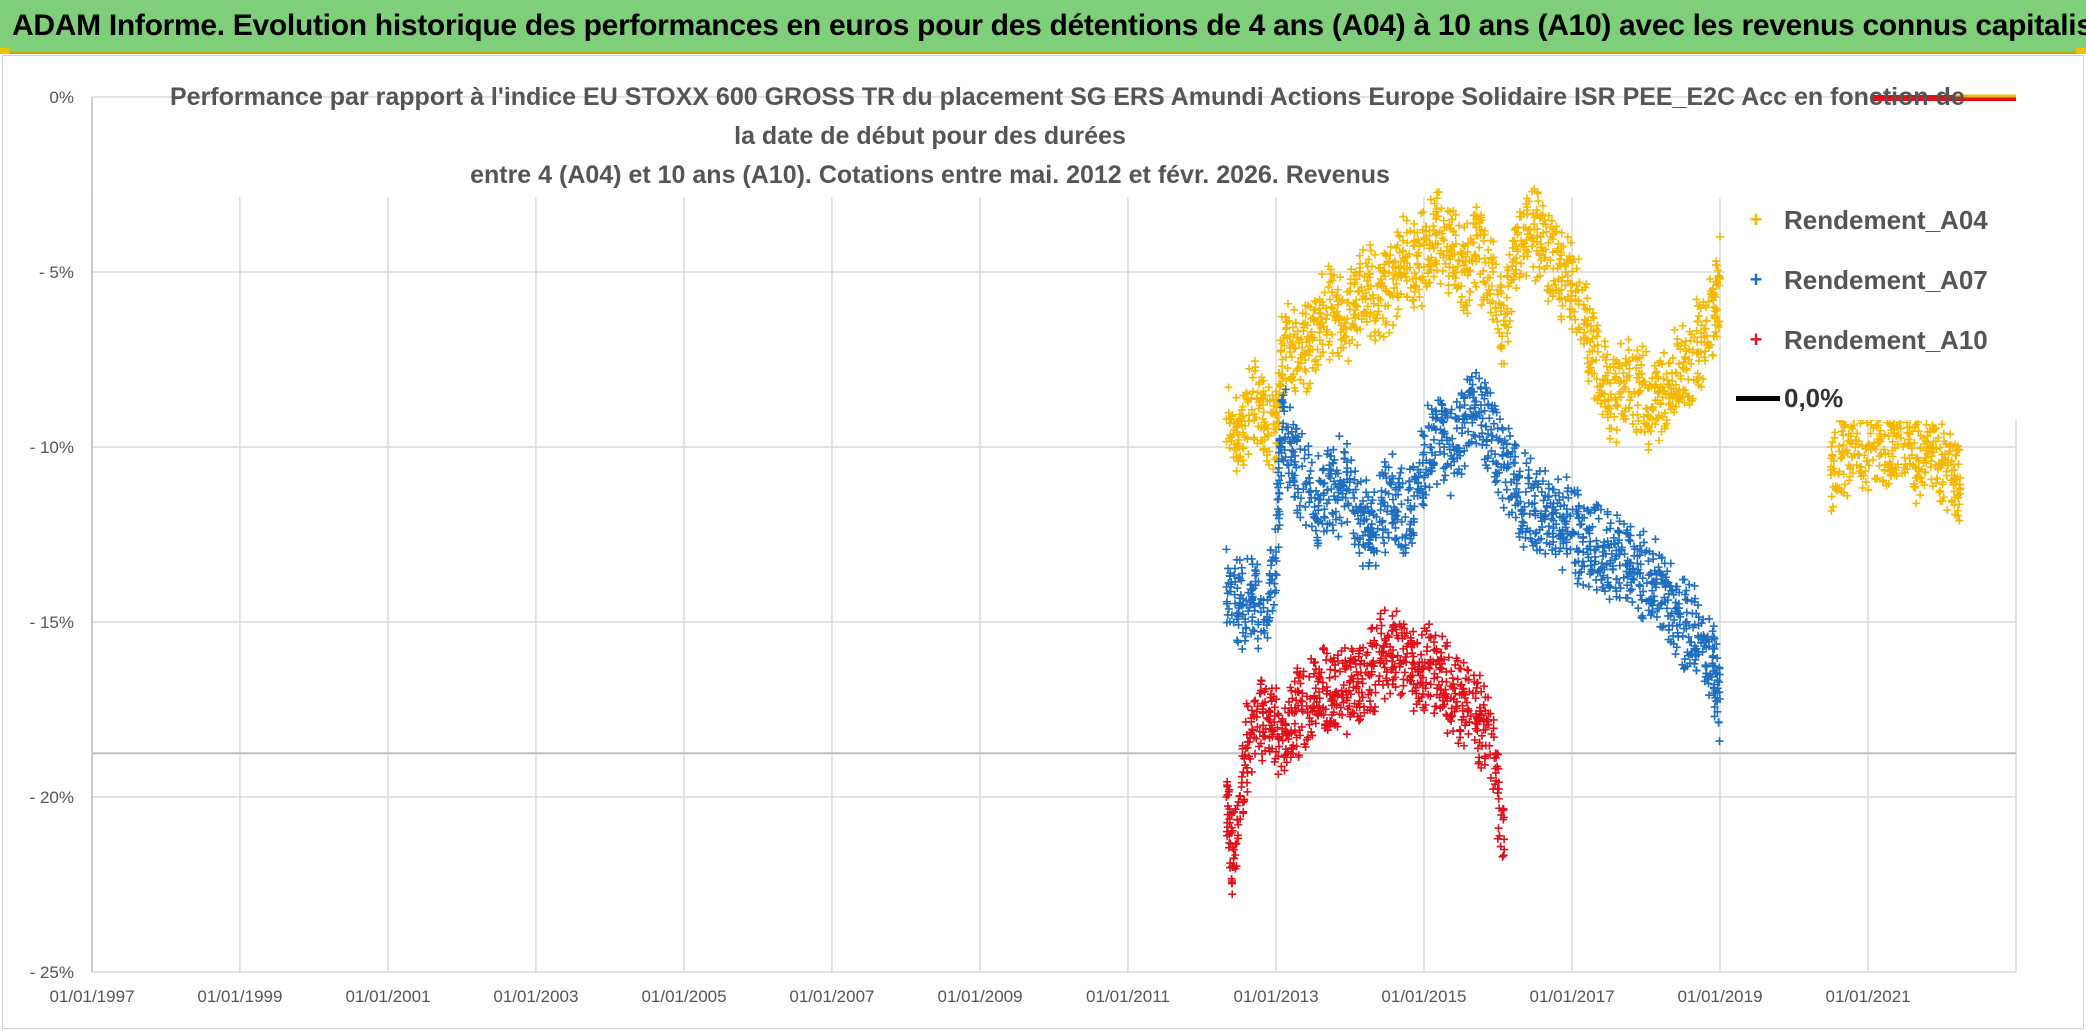  Describe the element at coordinates (1756, 339) in the screenshot. I see `legend-marker-a10: +` at that location.